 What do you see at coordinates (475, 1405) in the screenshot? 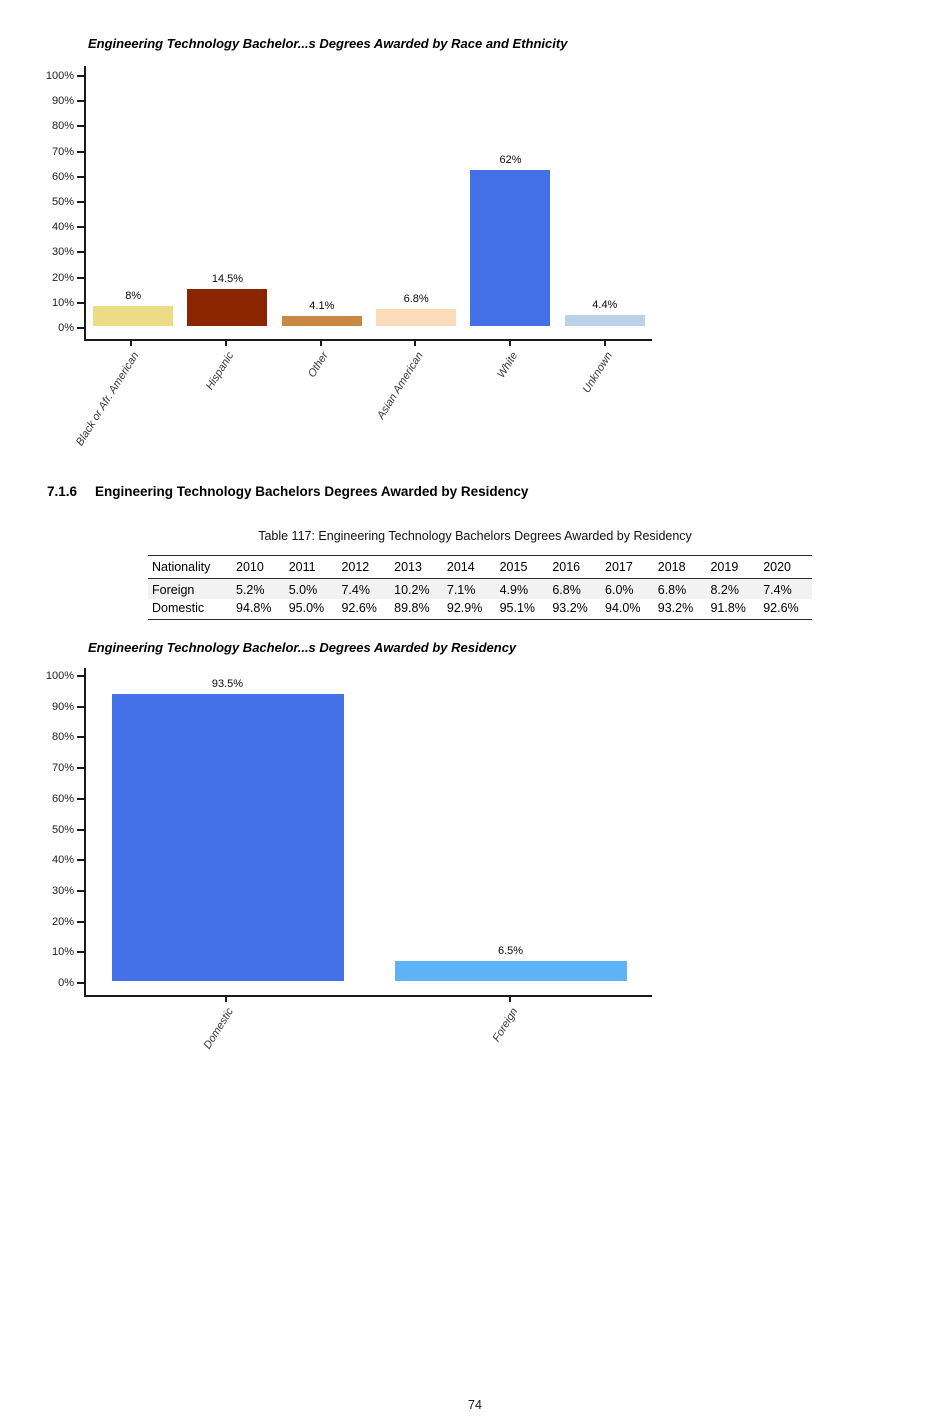
I see `page-number: 74` at bounding box center [475, 1405].